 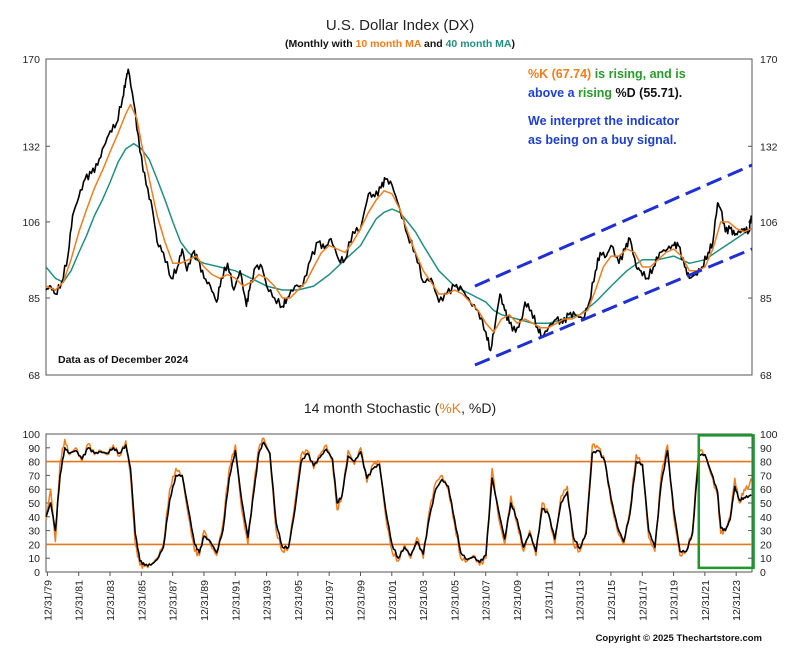 I want to click on xtick-label-22: 12/31/23, so click(x=737, y=600).